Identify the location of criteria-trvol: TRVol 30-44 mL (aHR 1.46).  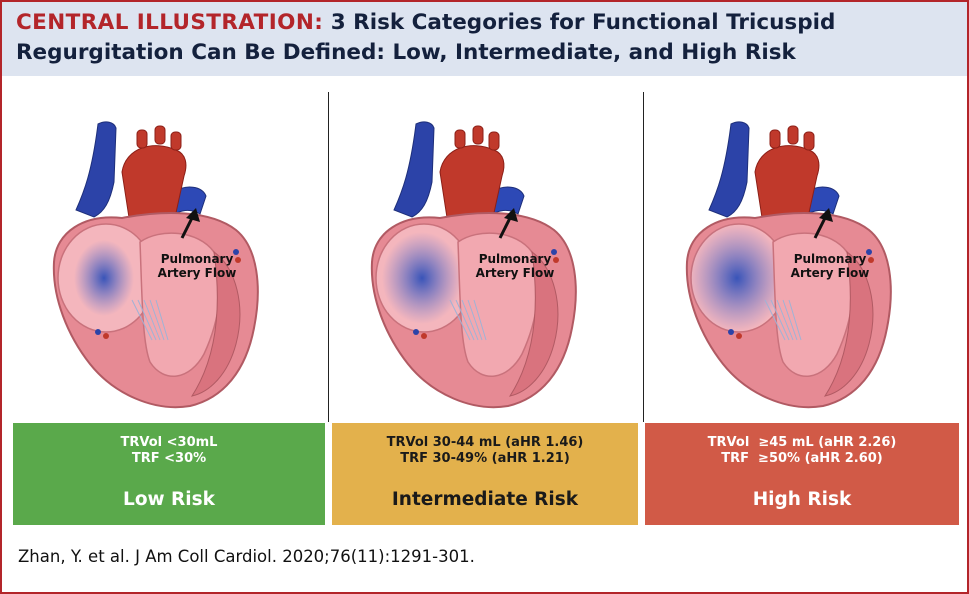
(485, 442).